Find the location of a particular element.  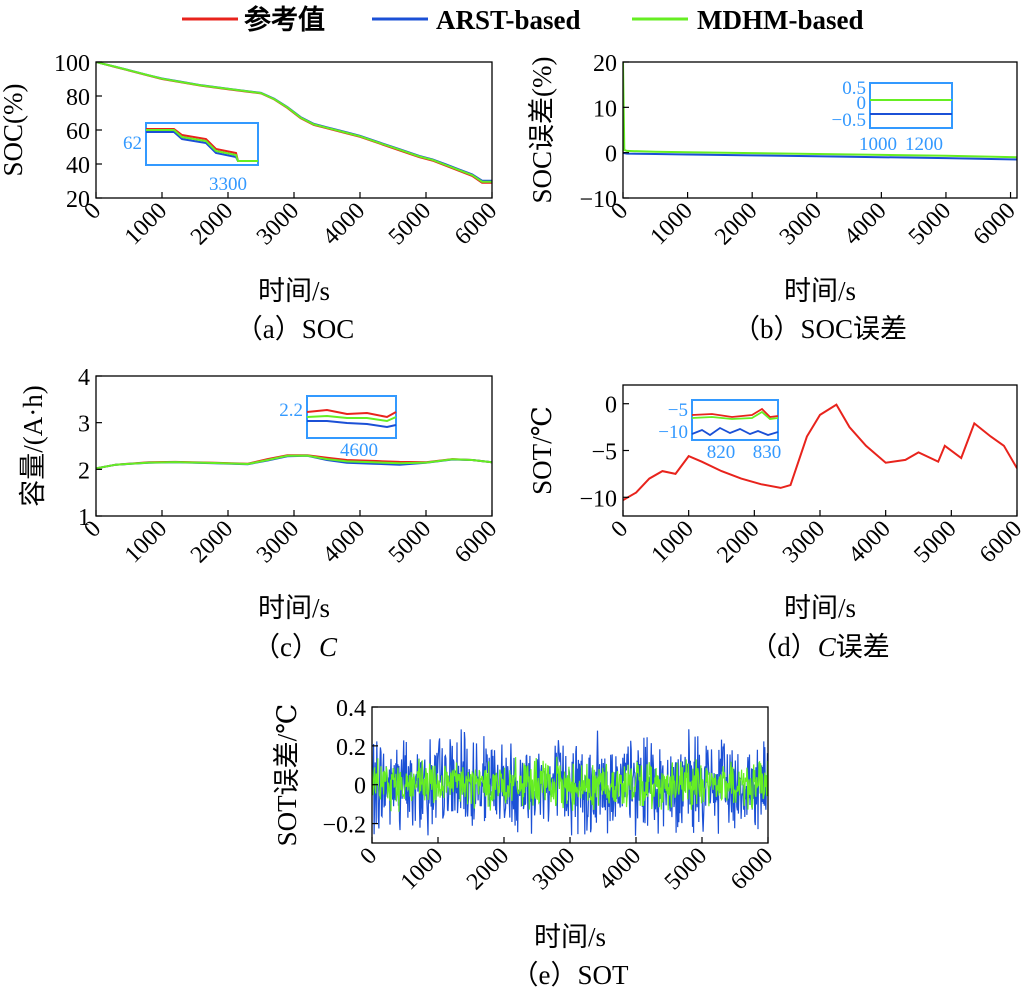

y-tick-label: 0.4 is located at coordinates (351, 709).